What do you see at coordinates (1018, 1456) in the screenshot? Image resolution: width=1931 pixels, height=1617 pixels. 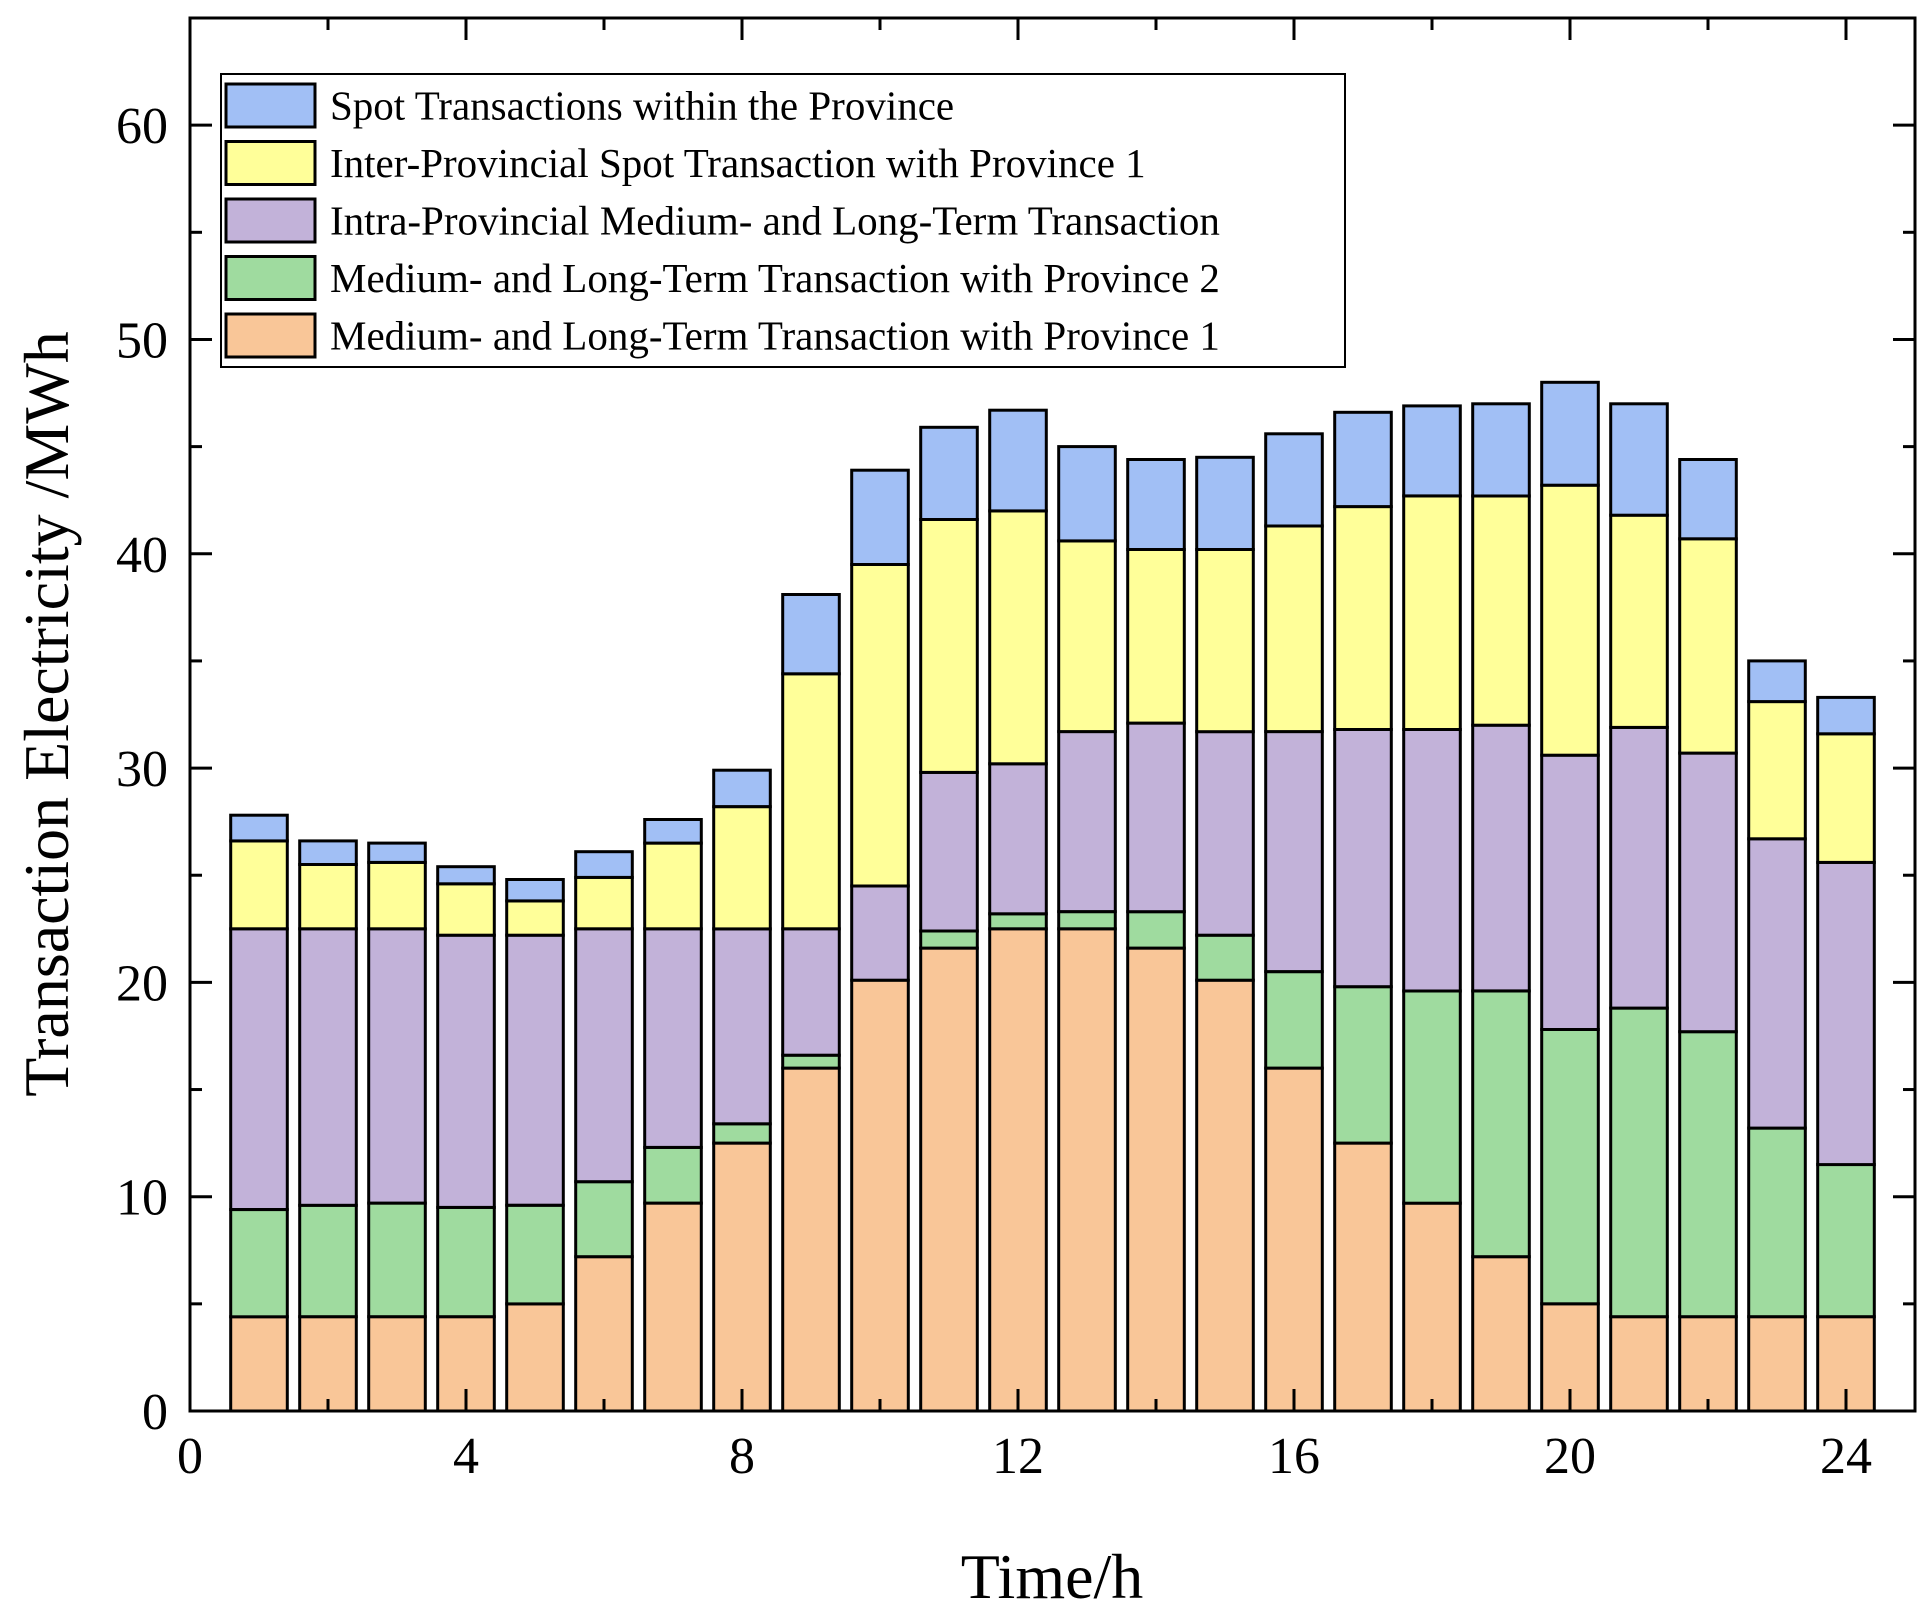 I see `x-tick-label-12: 12` at bounding box center [1018, 1456].